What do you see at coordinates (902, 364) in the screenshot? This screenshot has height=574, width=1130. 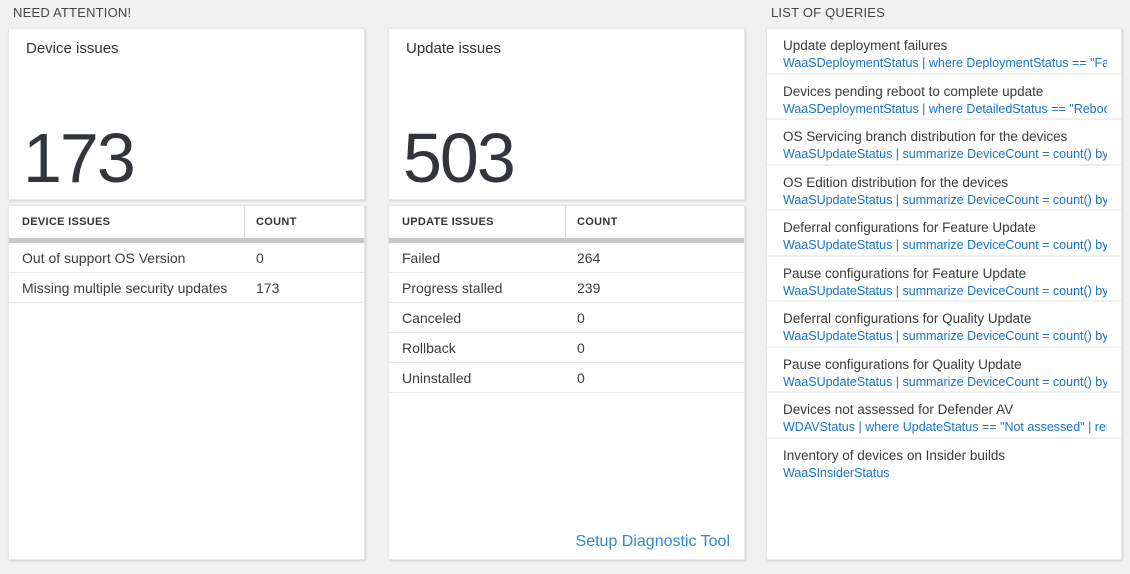 I see `query-title: Pause configurations for Quality Update` at bounding box center [902, 364].